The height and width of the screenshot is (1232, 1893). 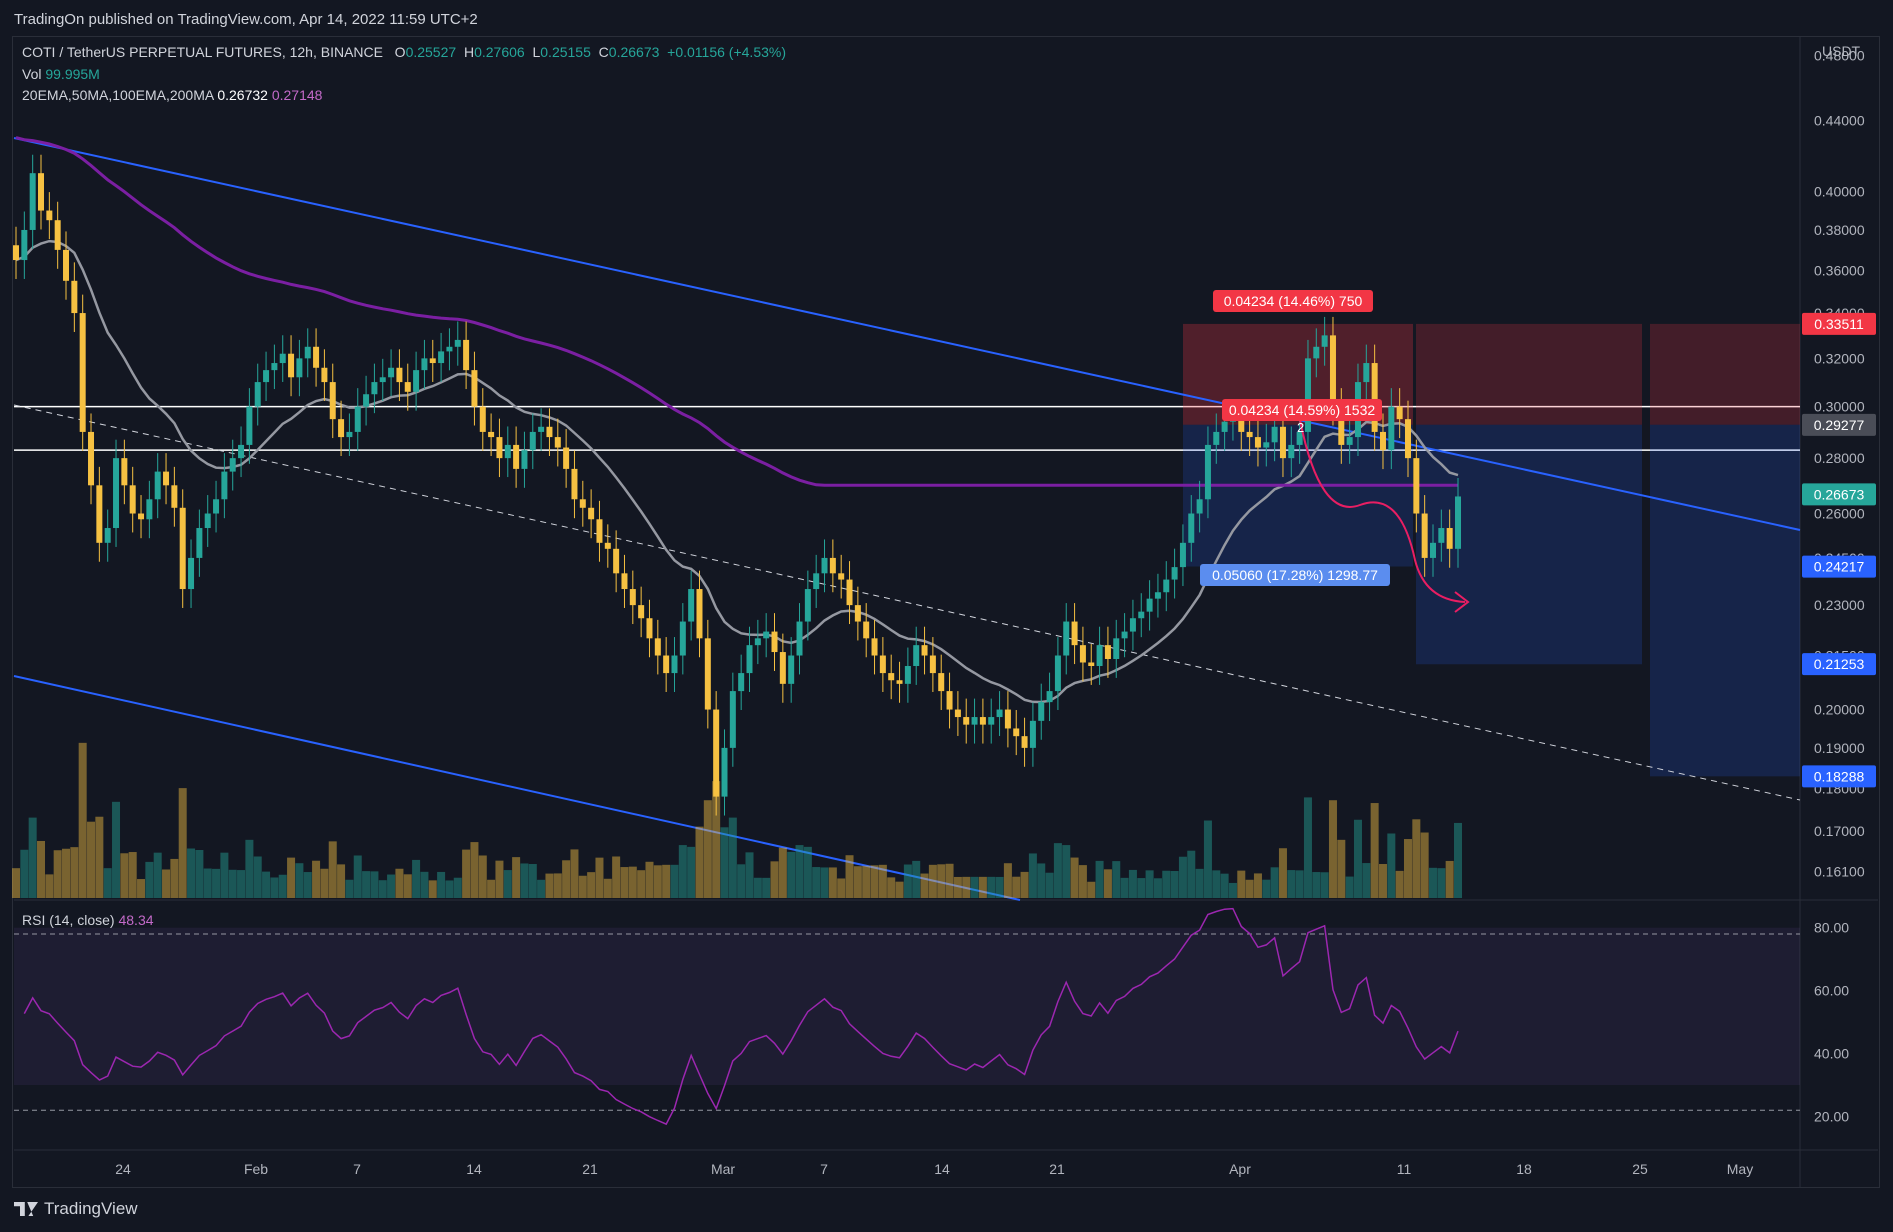 I want to click on price-tick-label: 0.32000, so click(x=1839, y=358).